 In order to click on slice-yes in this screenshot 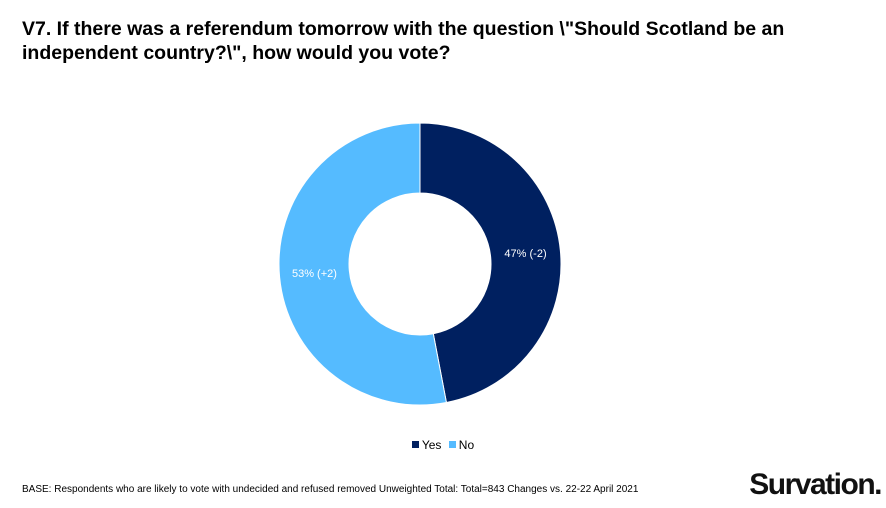, I will do `click(490, 263)`.